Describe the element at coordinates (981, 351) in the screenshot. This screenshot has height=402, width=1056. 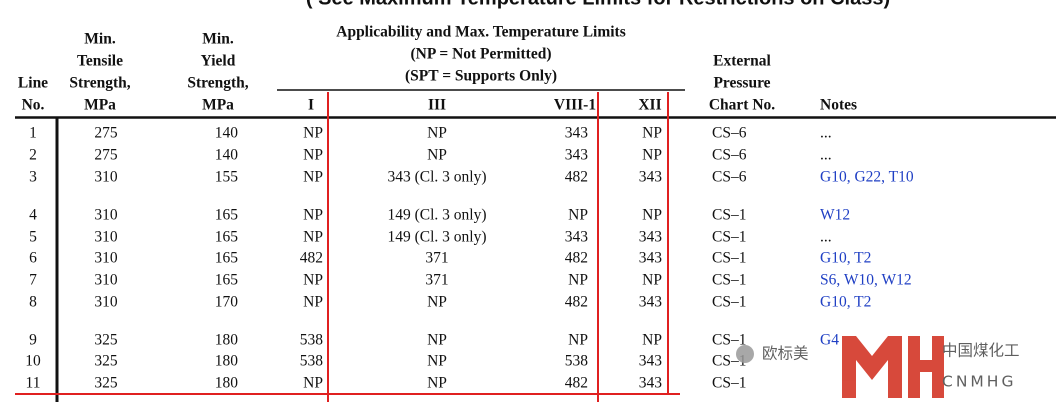
I see `wm-brand-cn: 中国煤化工` at that location.